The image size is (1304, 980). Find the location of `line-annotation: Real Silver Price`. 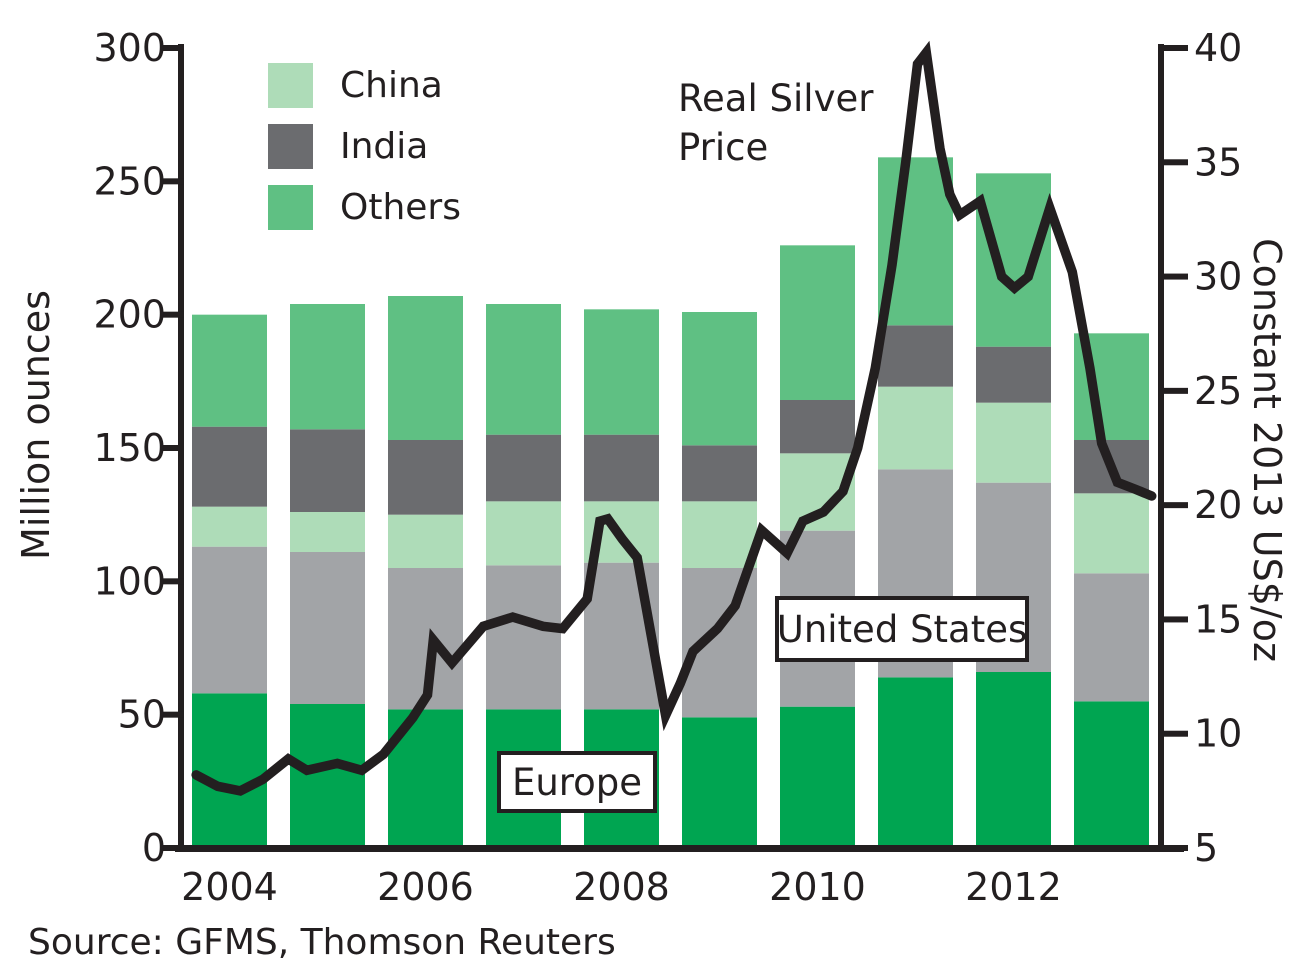

line-annotation: Real Silver Price is located at coordinates (776, 123).